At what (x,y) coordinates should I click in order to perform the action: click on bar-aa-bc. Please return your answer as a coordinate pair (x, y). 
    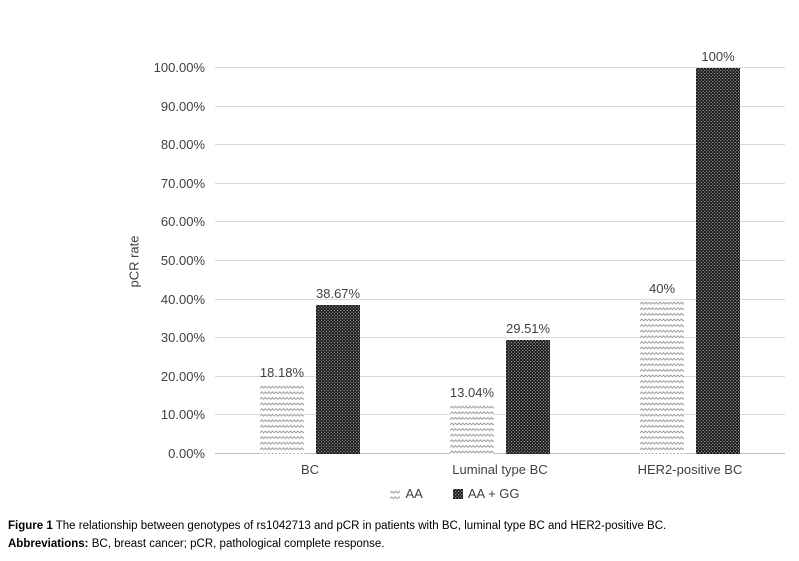
    Looking at the image, I should click on (281, 419).